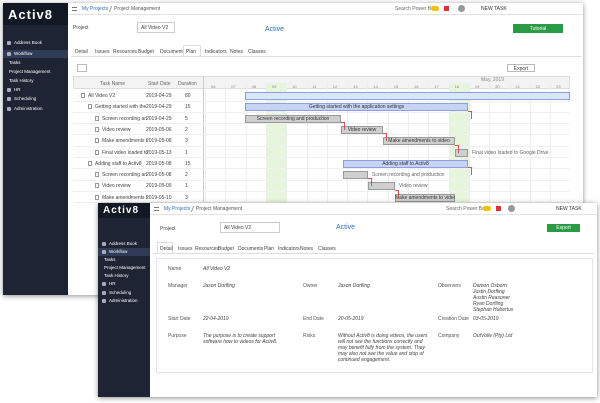 The image size is (600, 403). I want to click on task-name: Screen recording an, so click(125, 175).